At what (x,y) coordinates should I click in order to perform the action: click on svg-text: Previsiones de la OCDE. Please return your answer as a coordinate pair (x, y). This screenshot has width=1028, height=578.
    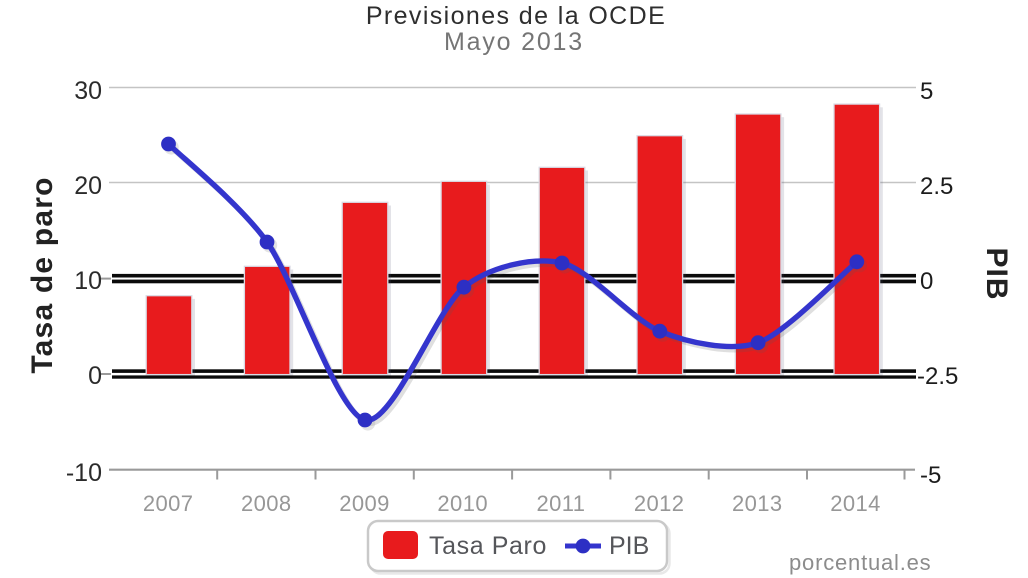
    Looking at the image, I should click on (516, 16).